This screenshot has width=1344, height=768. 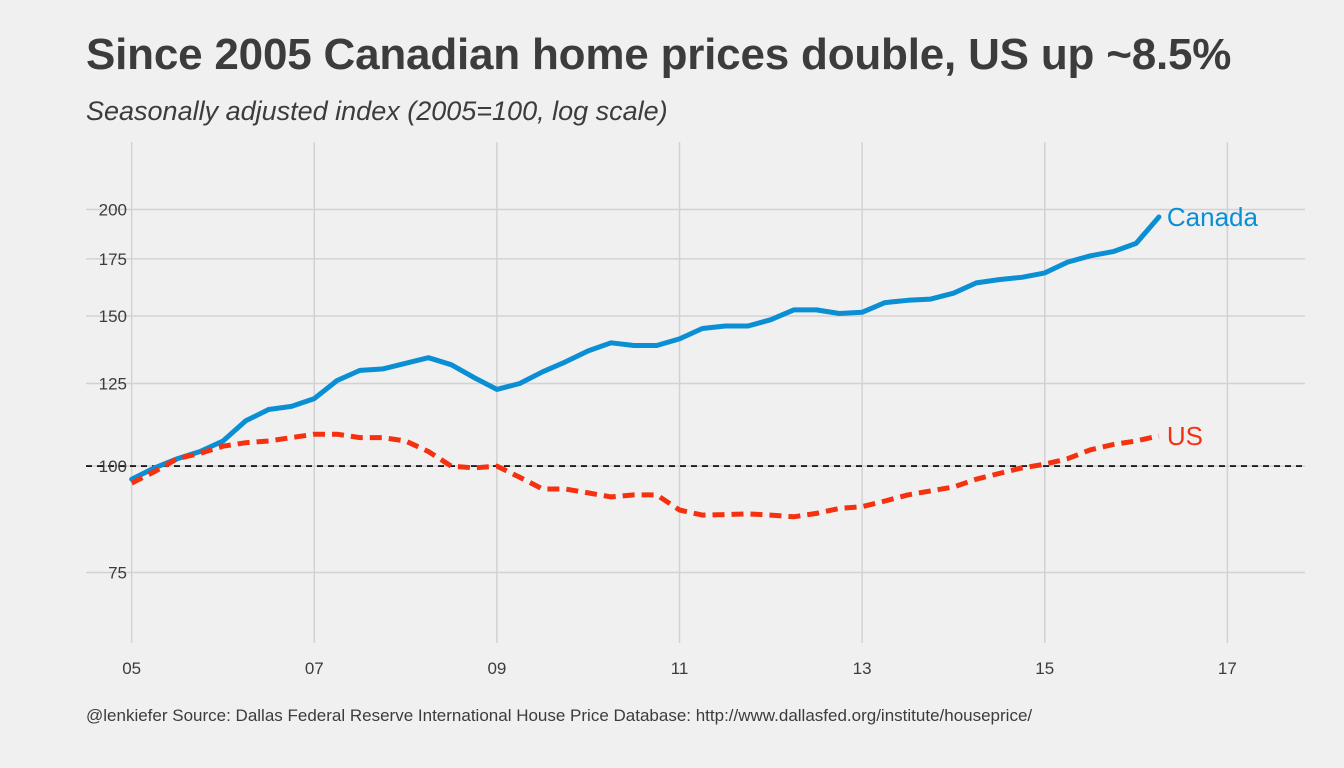 What do you see at coordinates (113, 209) in the screenshot?
I see `y-tick-label: 200` at bounding box center [113, 209].